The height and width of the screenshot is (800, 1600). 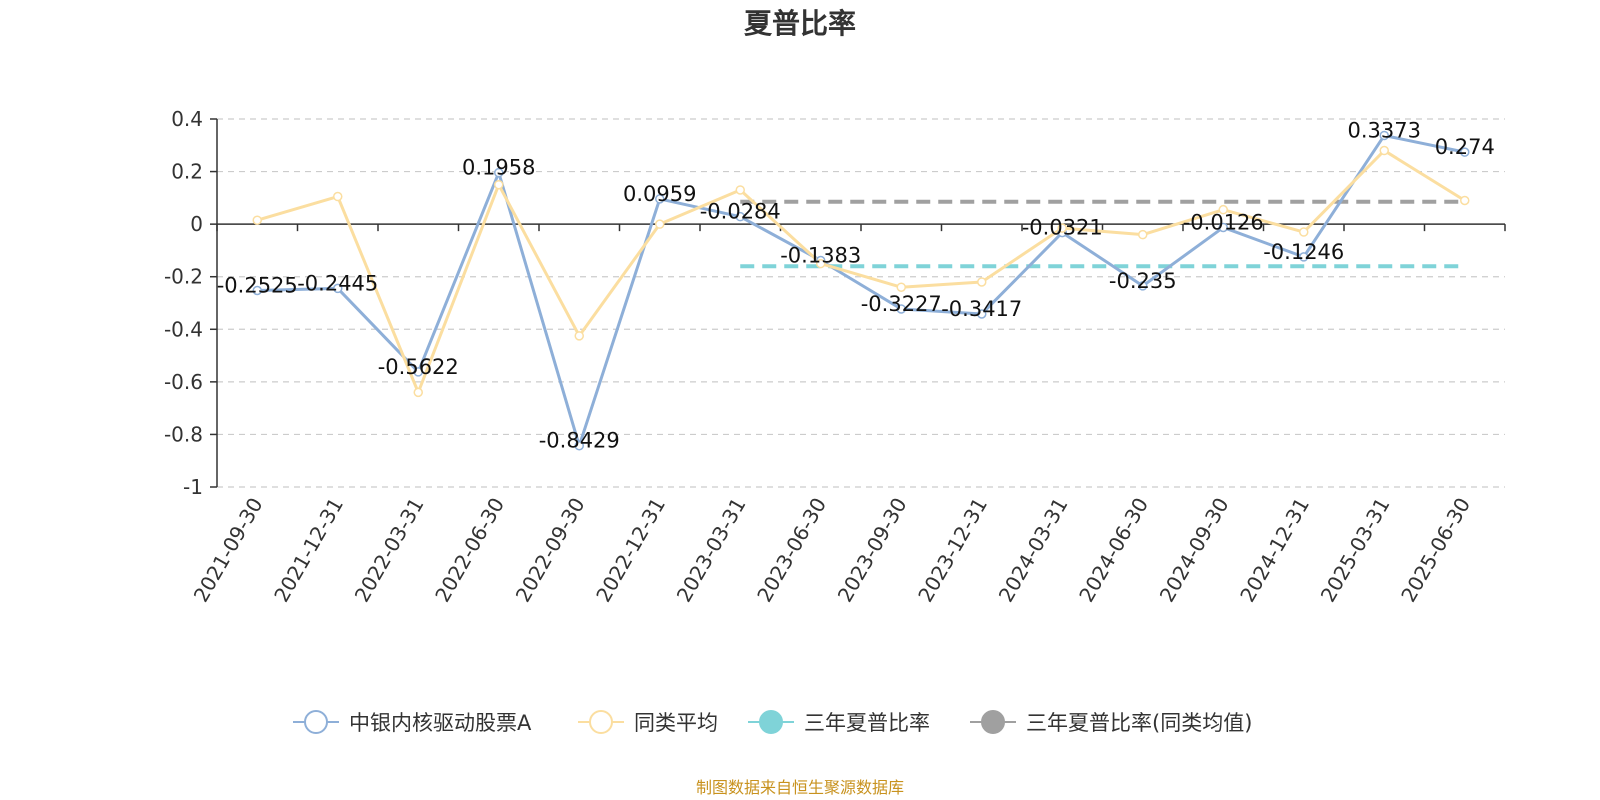 I want to click on x-tick-label: 2024-12-31, so click(x=1274, y=550).